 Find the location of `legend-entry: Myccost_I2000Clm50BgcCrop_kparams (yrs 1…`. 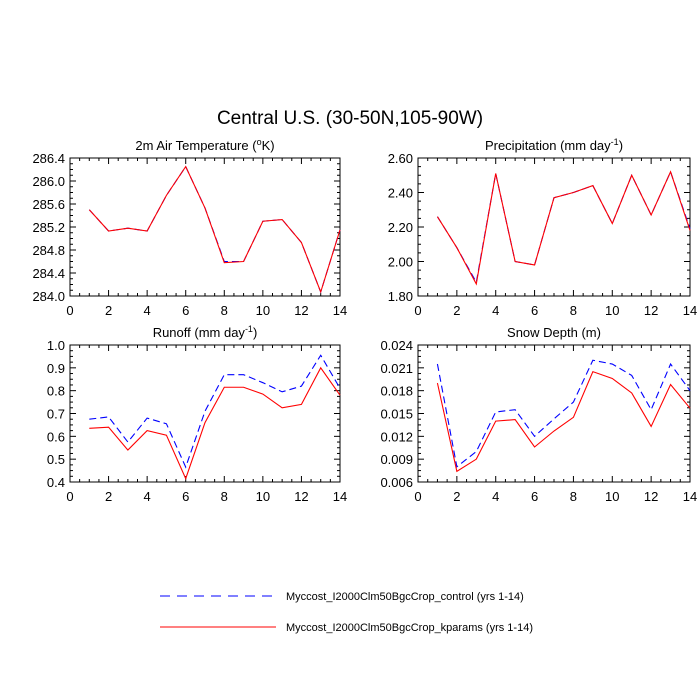

legend-entry: Myccost_I2000Clm50BgcCrop_kparams (yrs 1… is located at coordinates (346, 628).